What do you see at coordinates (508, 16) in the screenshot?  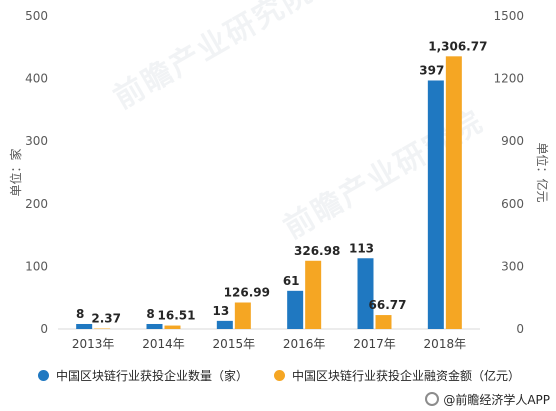 I see `y-tick-right: 1500` at bounding box center [508, 16].